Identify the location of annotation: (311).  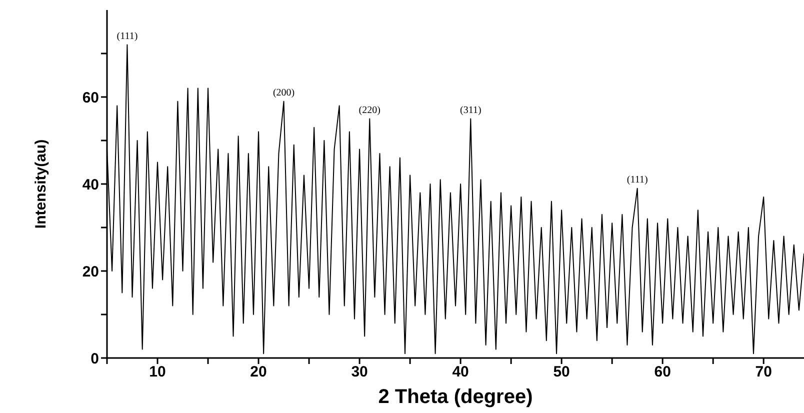
(471, 110).